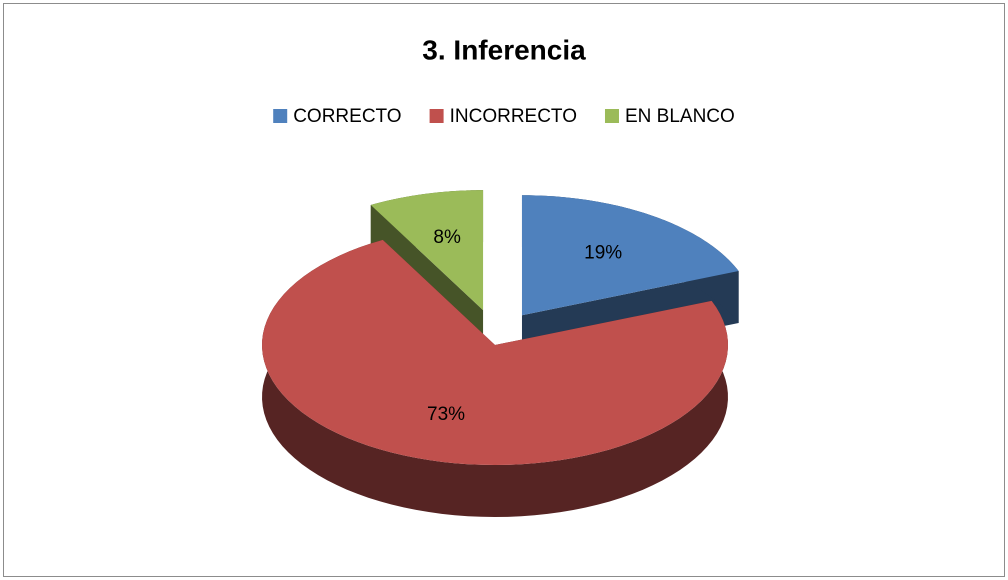 The image size is (1008, 580). Describe the element at coordinates (347, 116) in the screenshot. I see `legend-label: CORRECTO` at that location.